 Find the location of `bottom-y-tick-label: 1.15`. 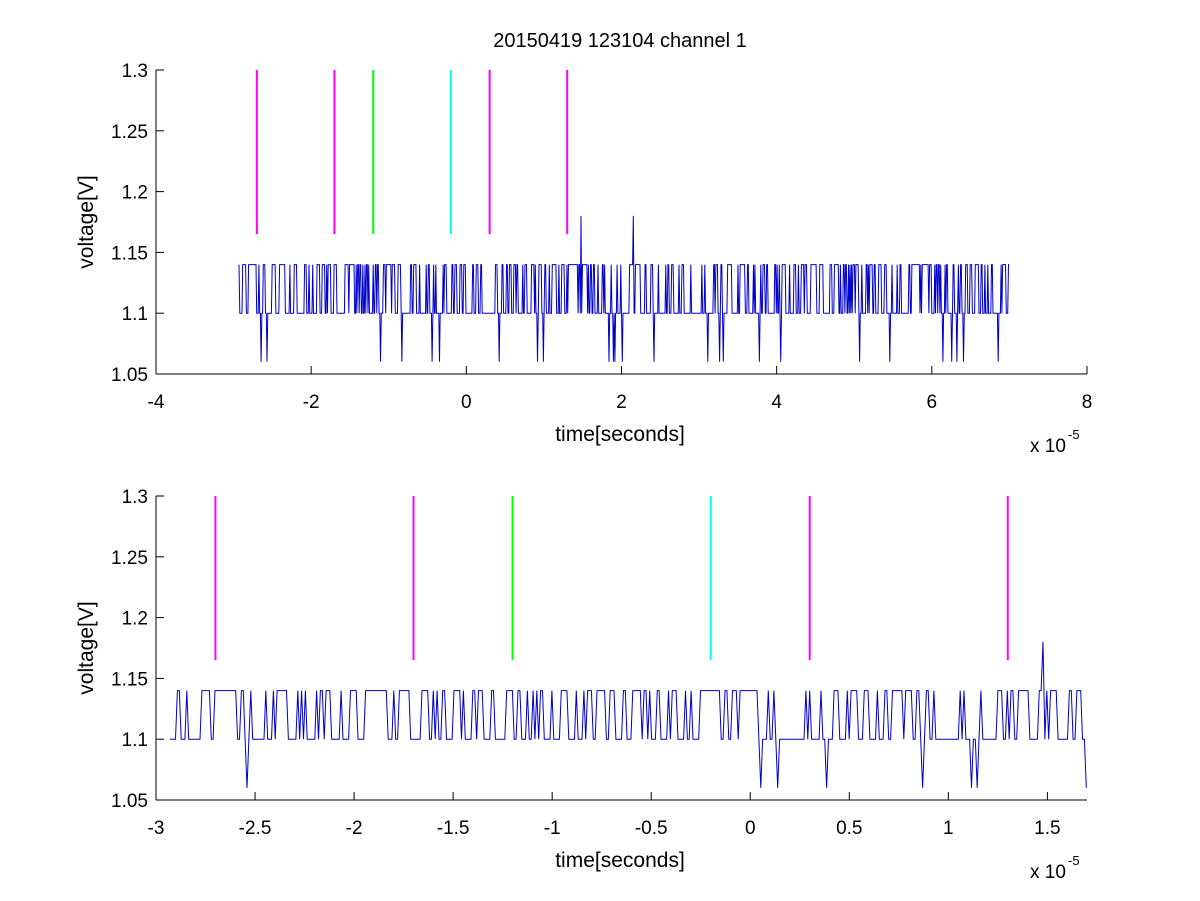

bottom-y-tick-label: 1.15 is located at coordinates (129, 679).